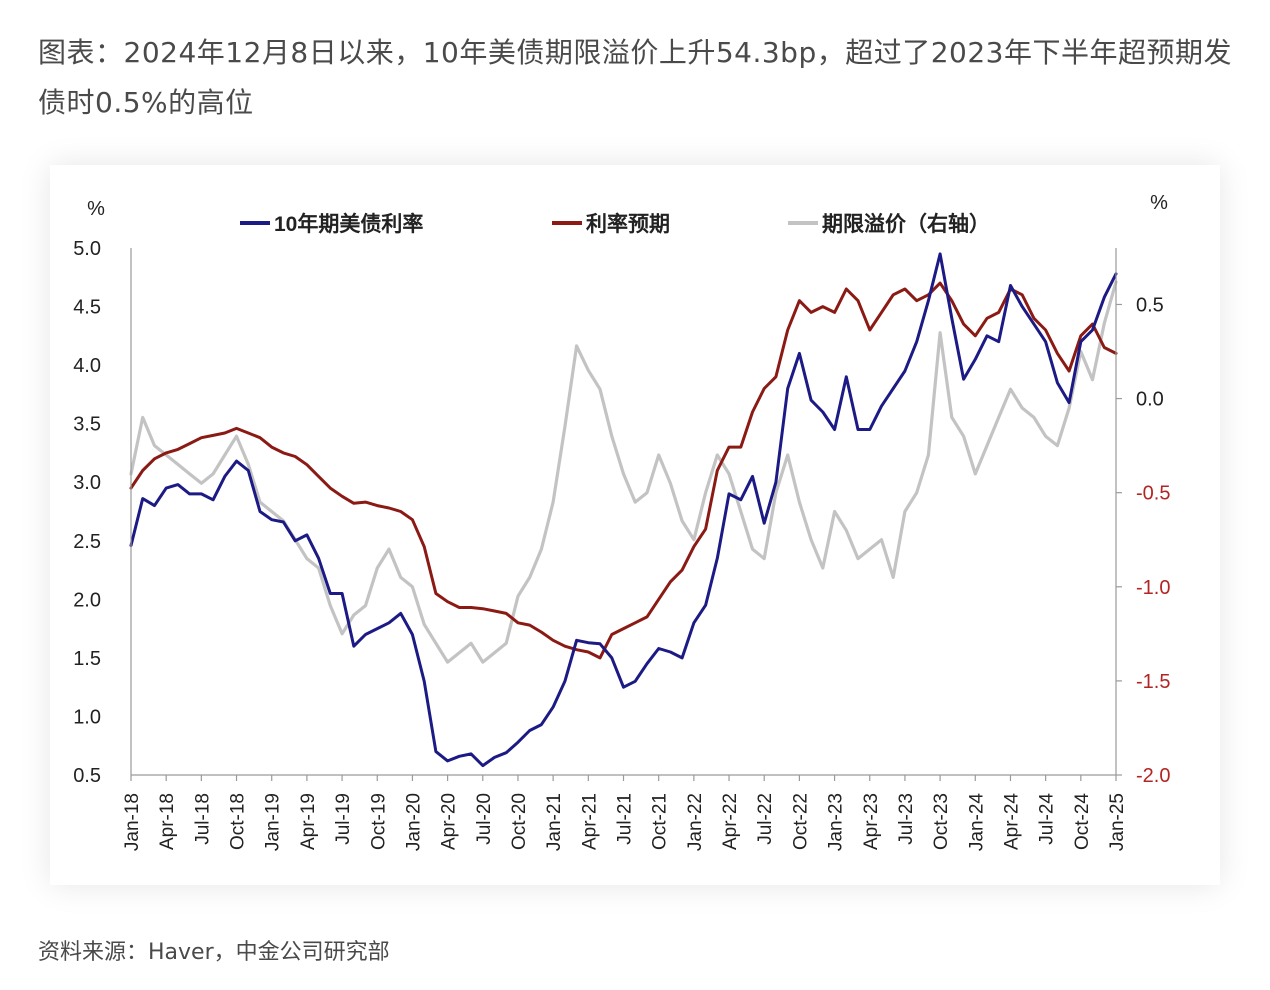 This screenshot has width=1270, height=990. Describe the element at coordinates (1011, 821) in the screenshot. I see `x-tick-label: Apr-24` at that location.